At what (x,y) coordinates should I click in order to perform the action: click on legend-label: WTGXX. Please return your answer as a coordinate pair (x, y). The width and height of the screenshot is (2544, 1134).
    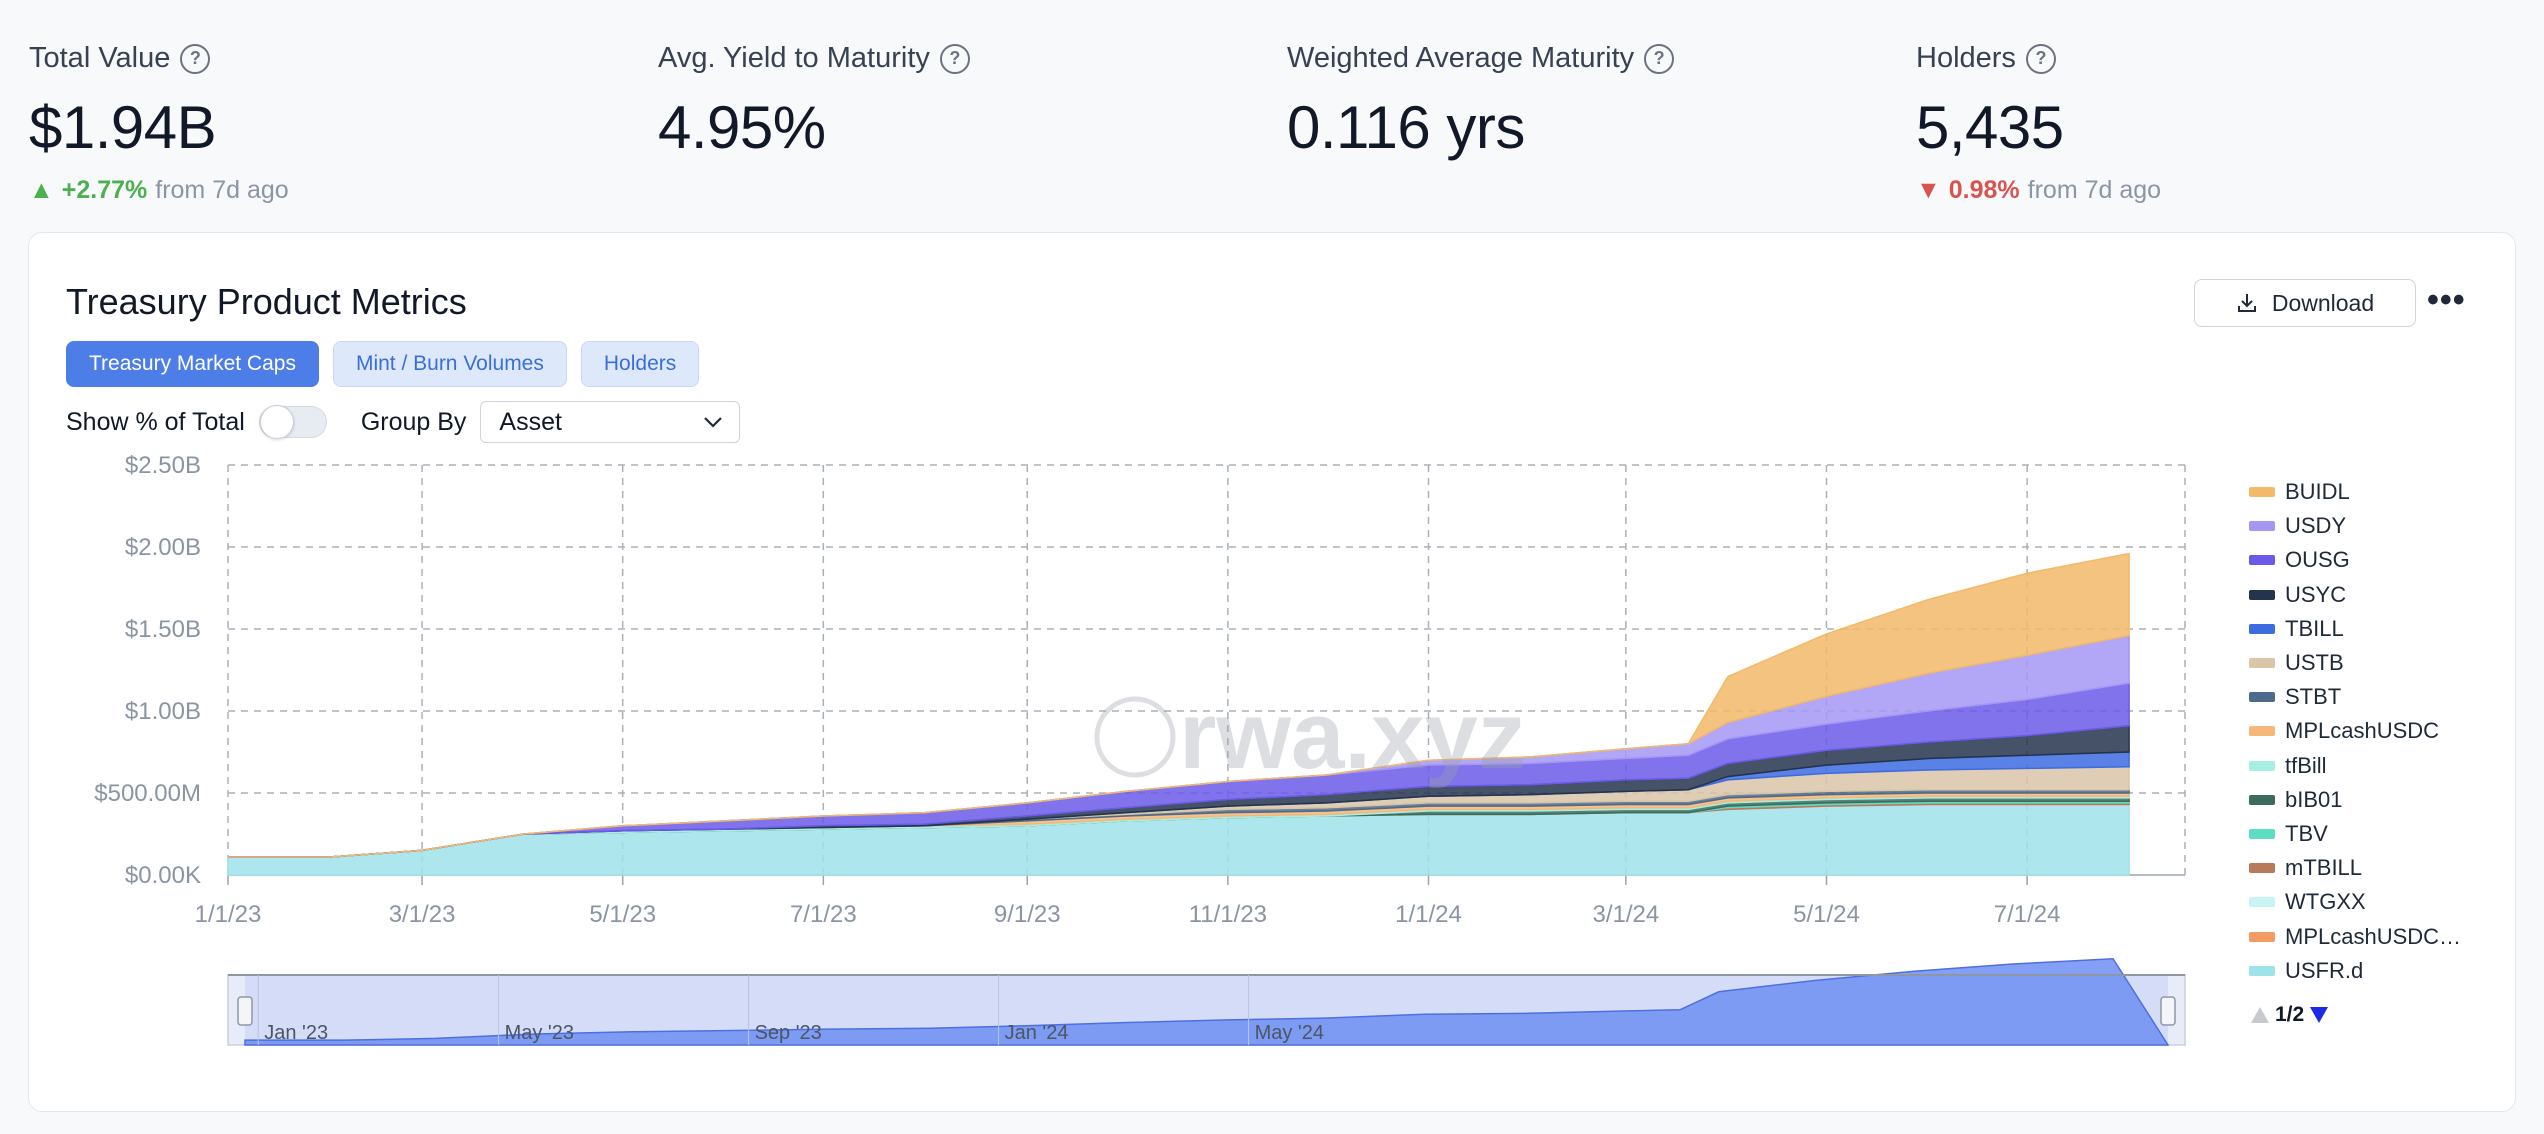
    Looking at the image, I should click on (2325, 902).